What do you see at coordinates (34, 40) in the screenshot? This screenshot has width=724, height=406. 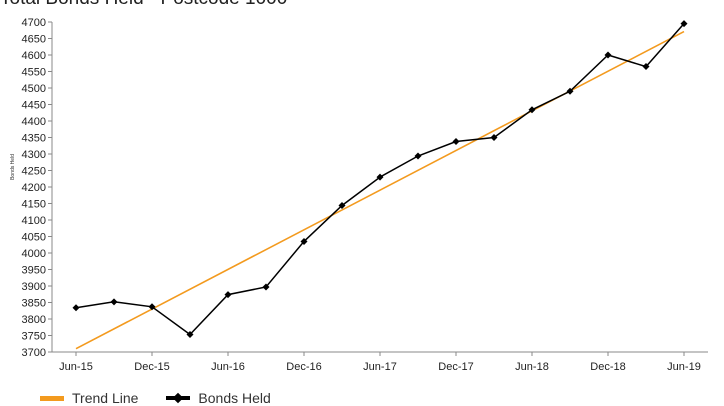 I see `y-tick-label: 4650` at bounding box center [34, 40].